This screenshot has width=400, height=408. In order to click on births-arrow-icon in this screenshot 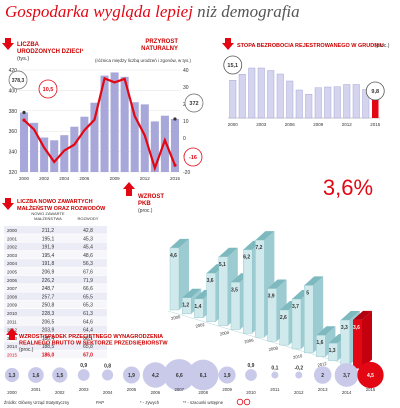, I will do `click(8, 44)`.